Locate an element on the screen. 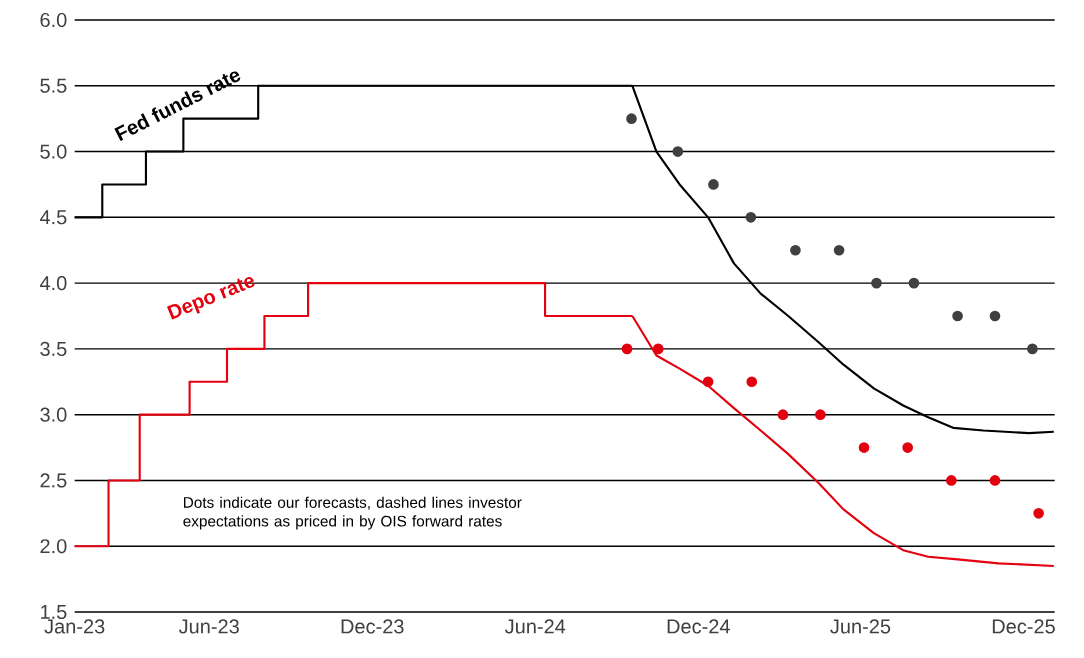 The height and width of the screenshot is (658, 1084). x-tick-label: Dec-23 is located at coordinates (372, 626).